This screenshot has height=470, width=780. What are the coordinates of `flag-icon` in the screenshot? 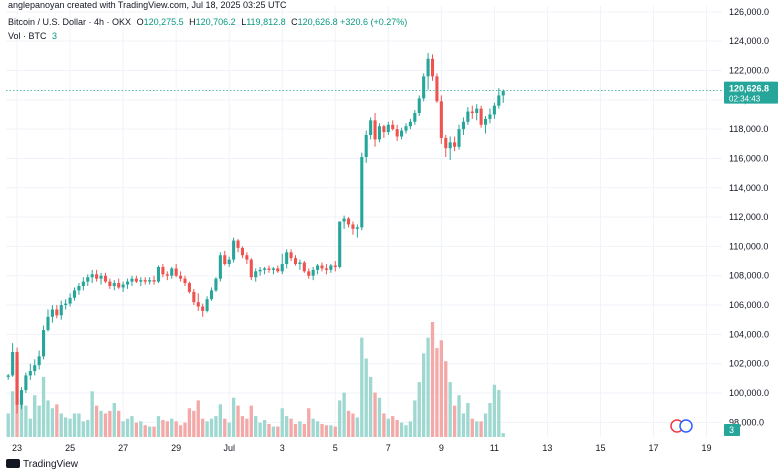 It's located at (686, 426).